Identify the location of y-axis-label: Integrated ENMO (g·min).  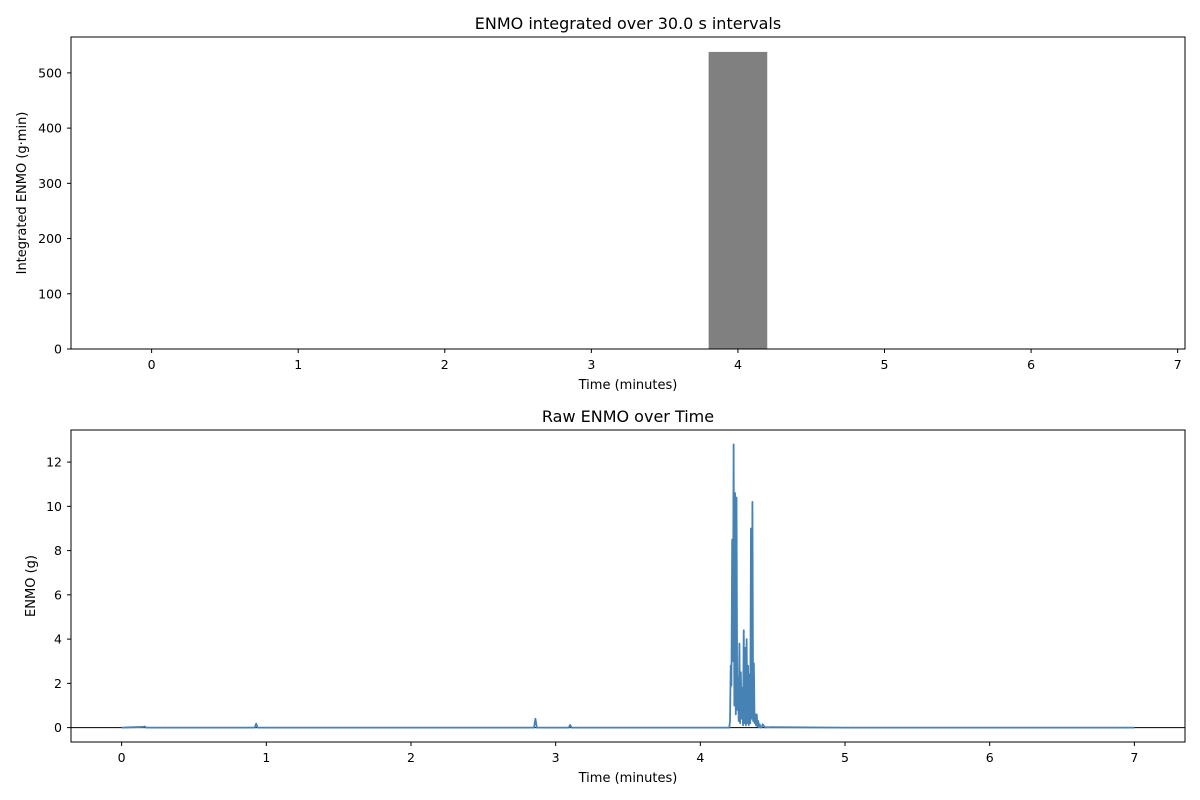
(22, 193).